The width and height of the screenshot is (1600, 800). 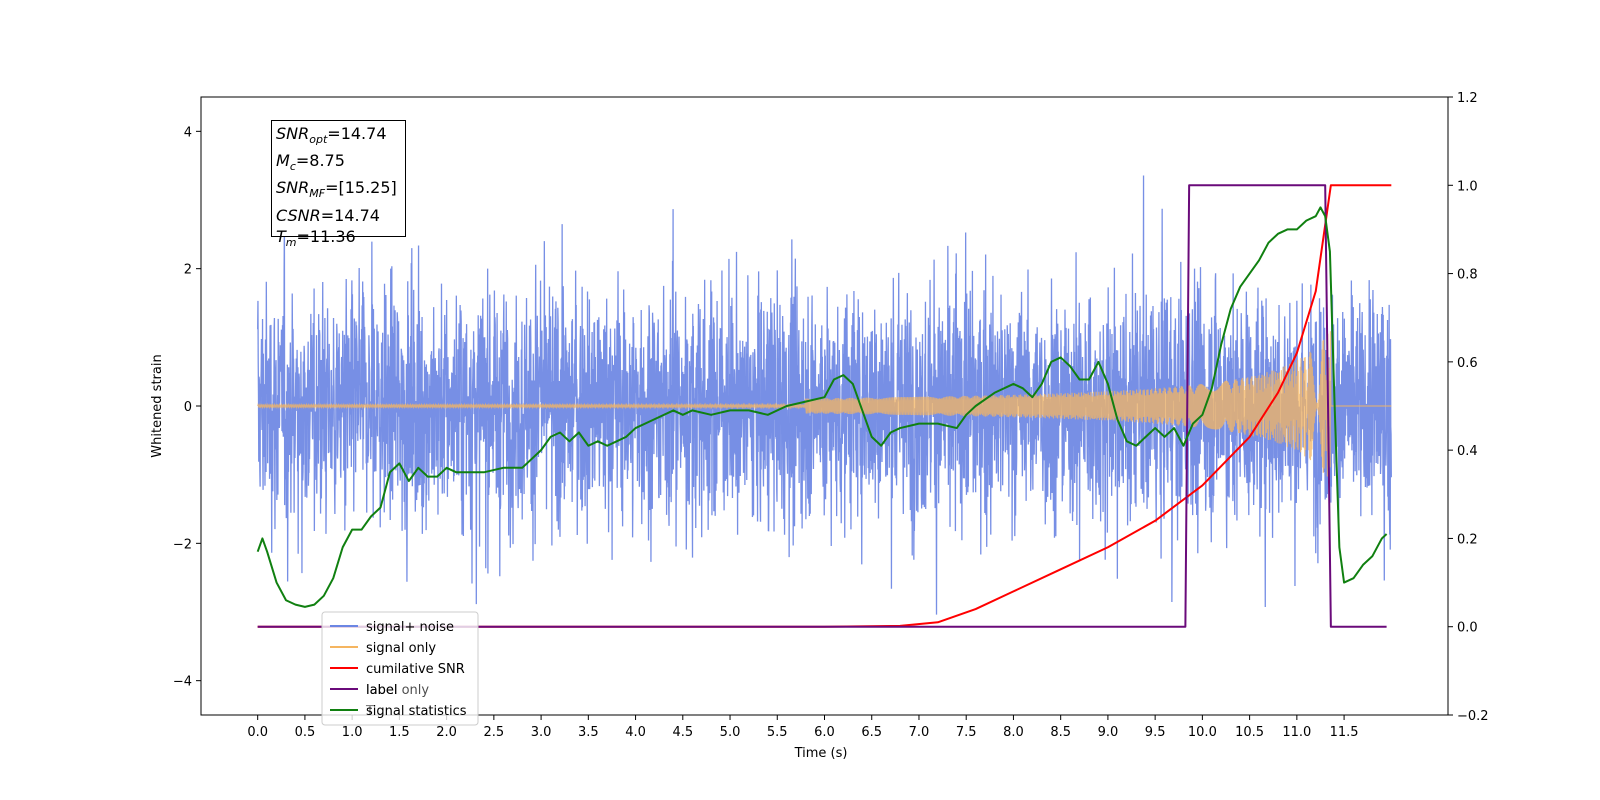 What do you see at coordinates (1467, 275) in the screenshot?
I see `y-right-tick-label: 0.8` at bounding box center [1467, 275].